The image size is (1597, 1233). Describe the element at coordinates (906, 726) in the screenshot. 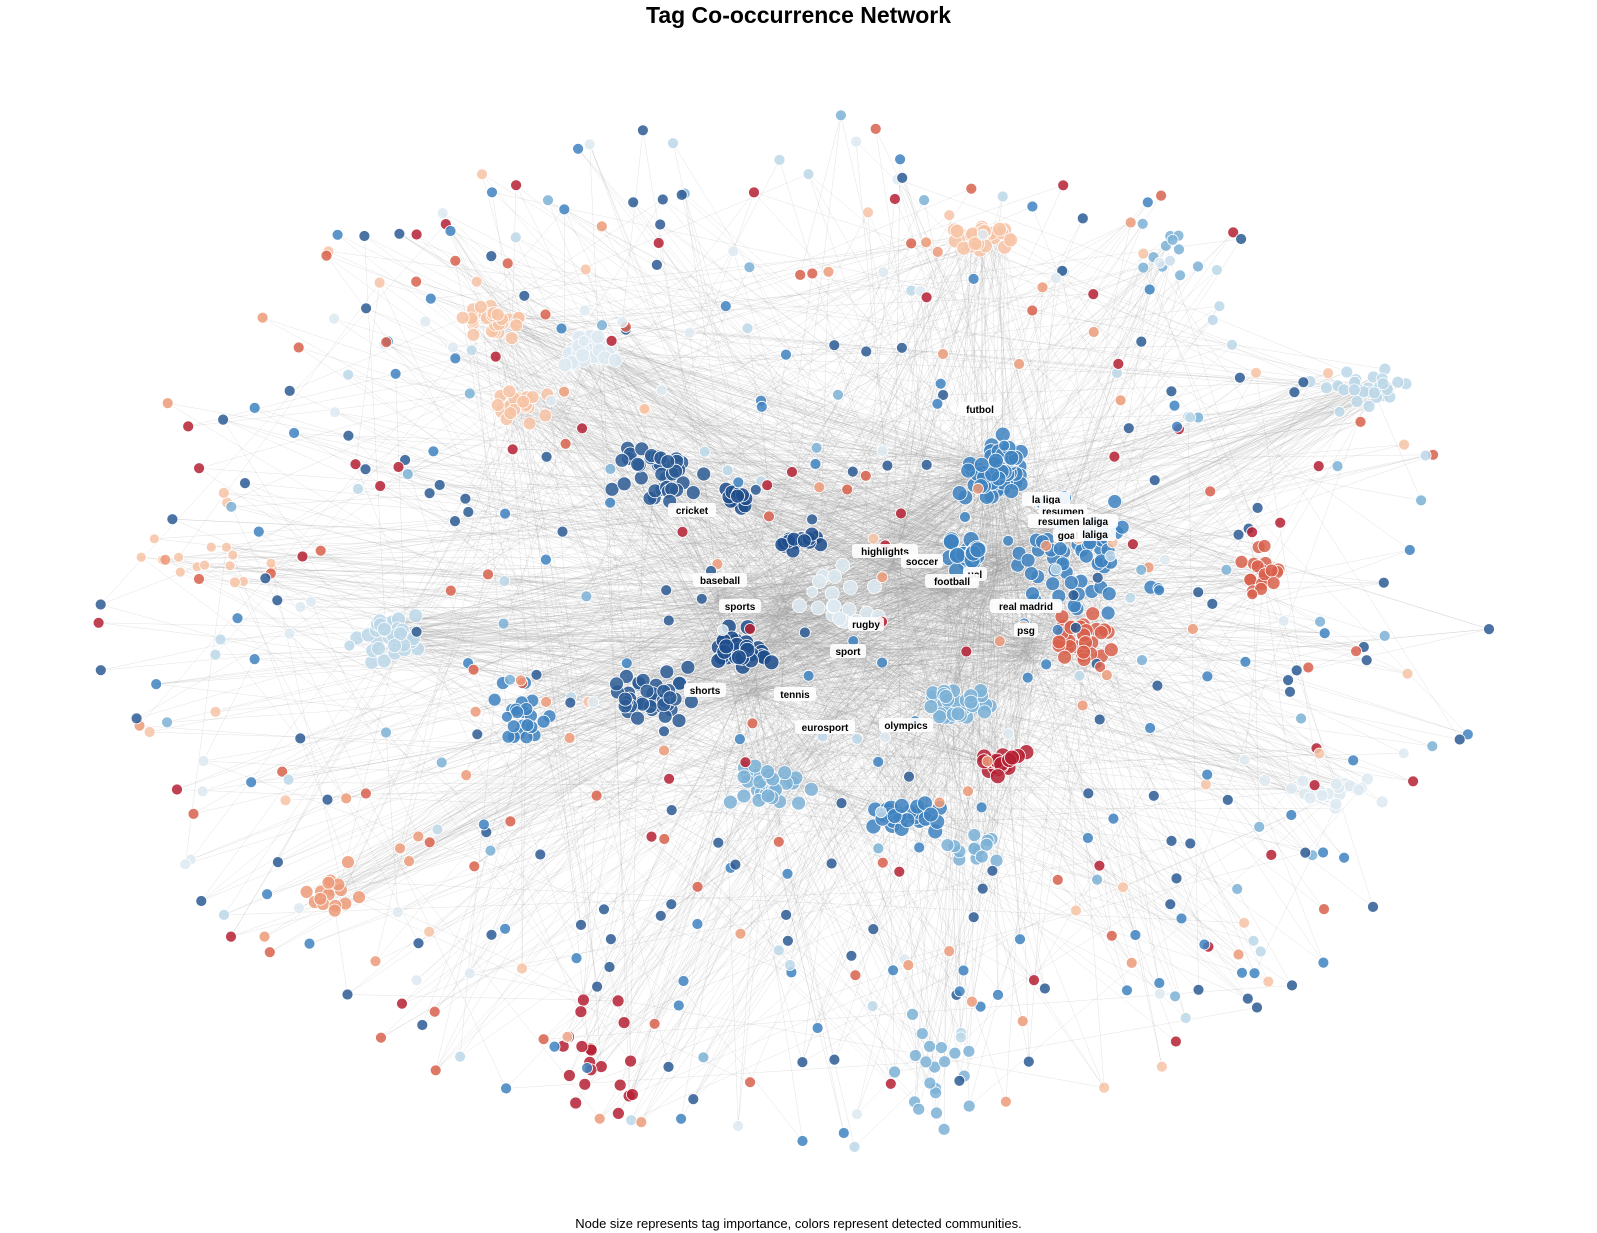

I see `node-label-text: olympics` at that location.